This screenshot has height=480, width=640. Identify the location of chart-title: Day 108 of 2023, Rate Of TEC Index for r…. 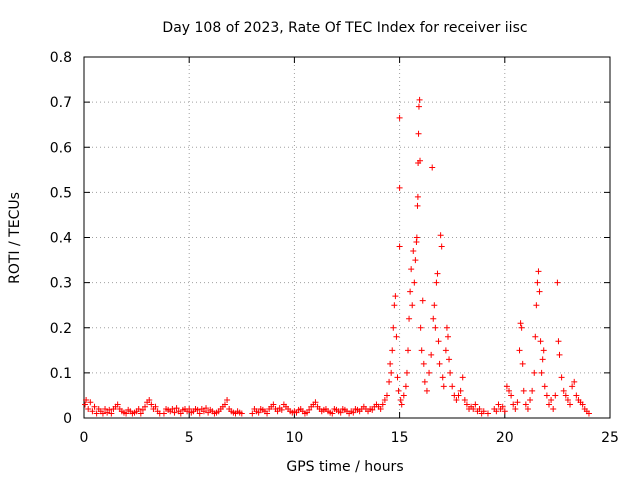
(344, 28).